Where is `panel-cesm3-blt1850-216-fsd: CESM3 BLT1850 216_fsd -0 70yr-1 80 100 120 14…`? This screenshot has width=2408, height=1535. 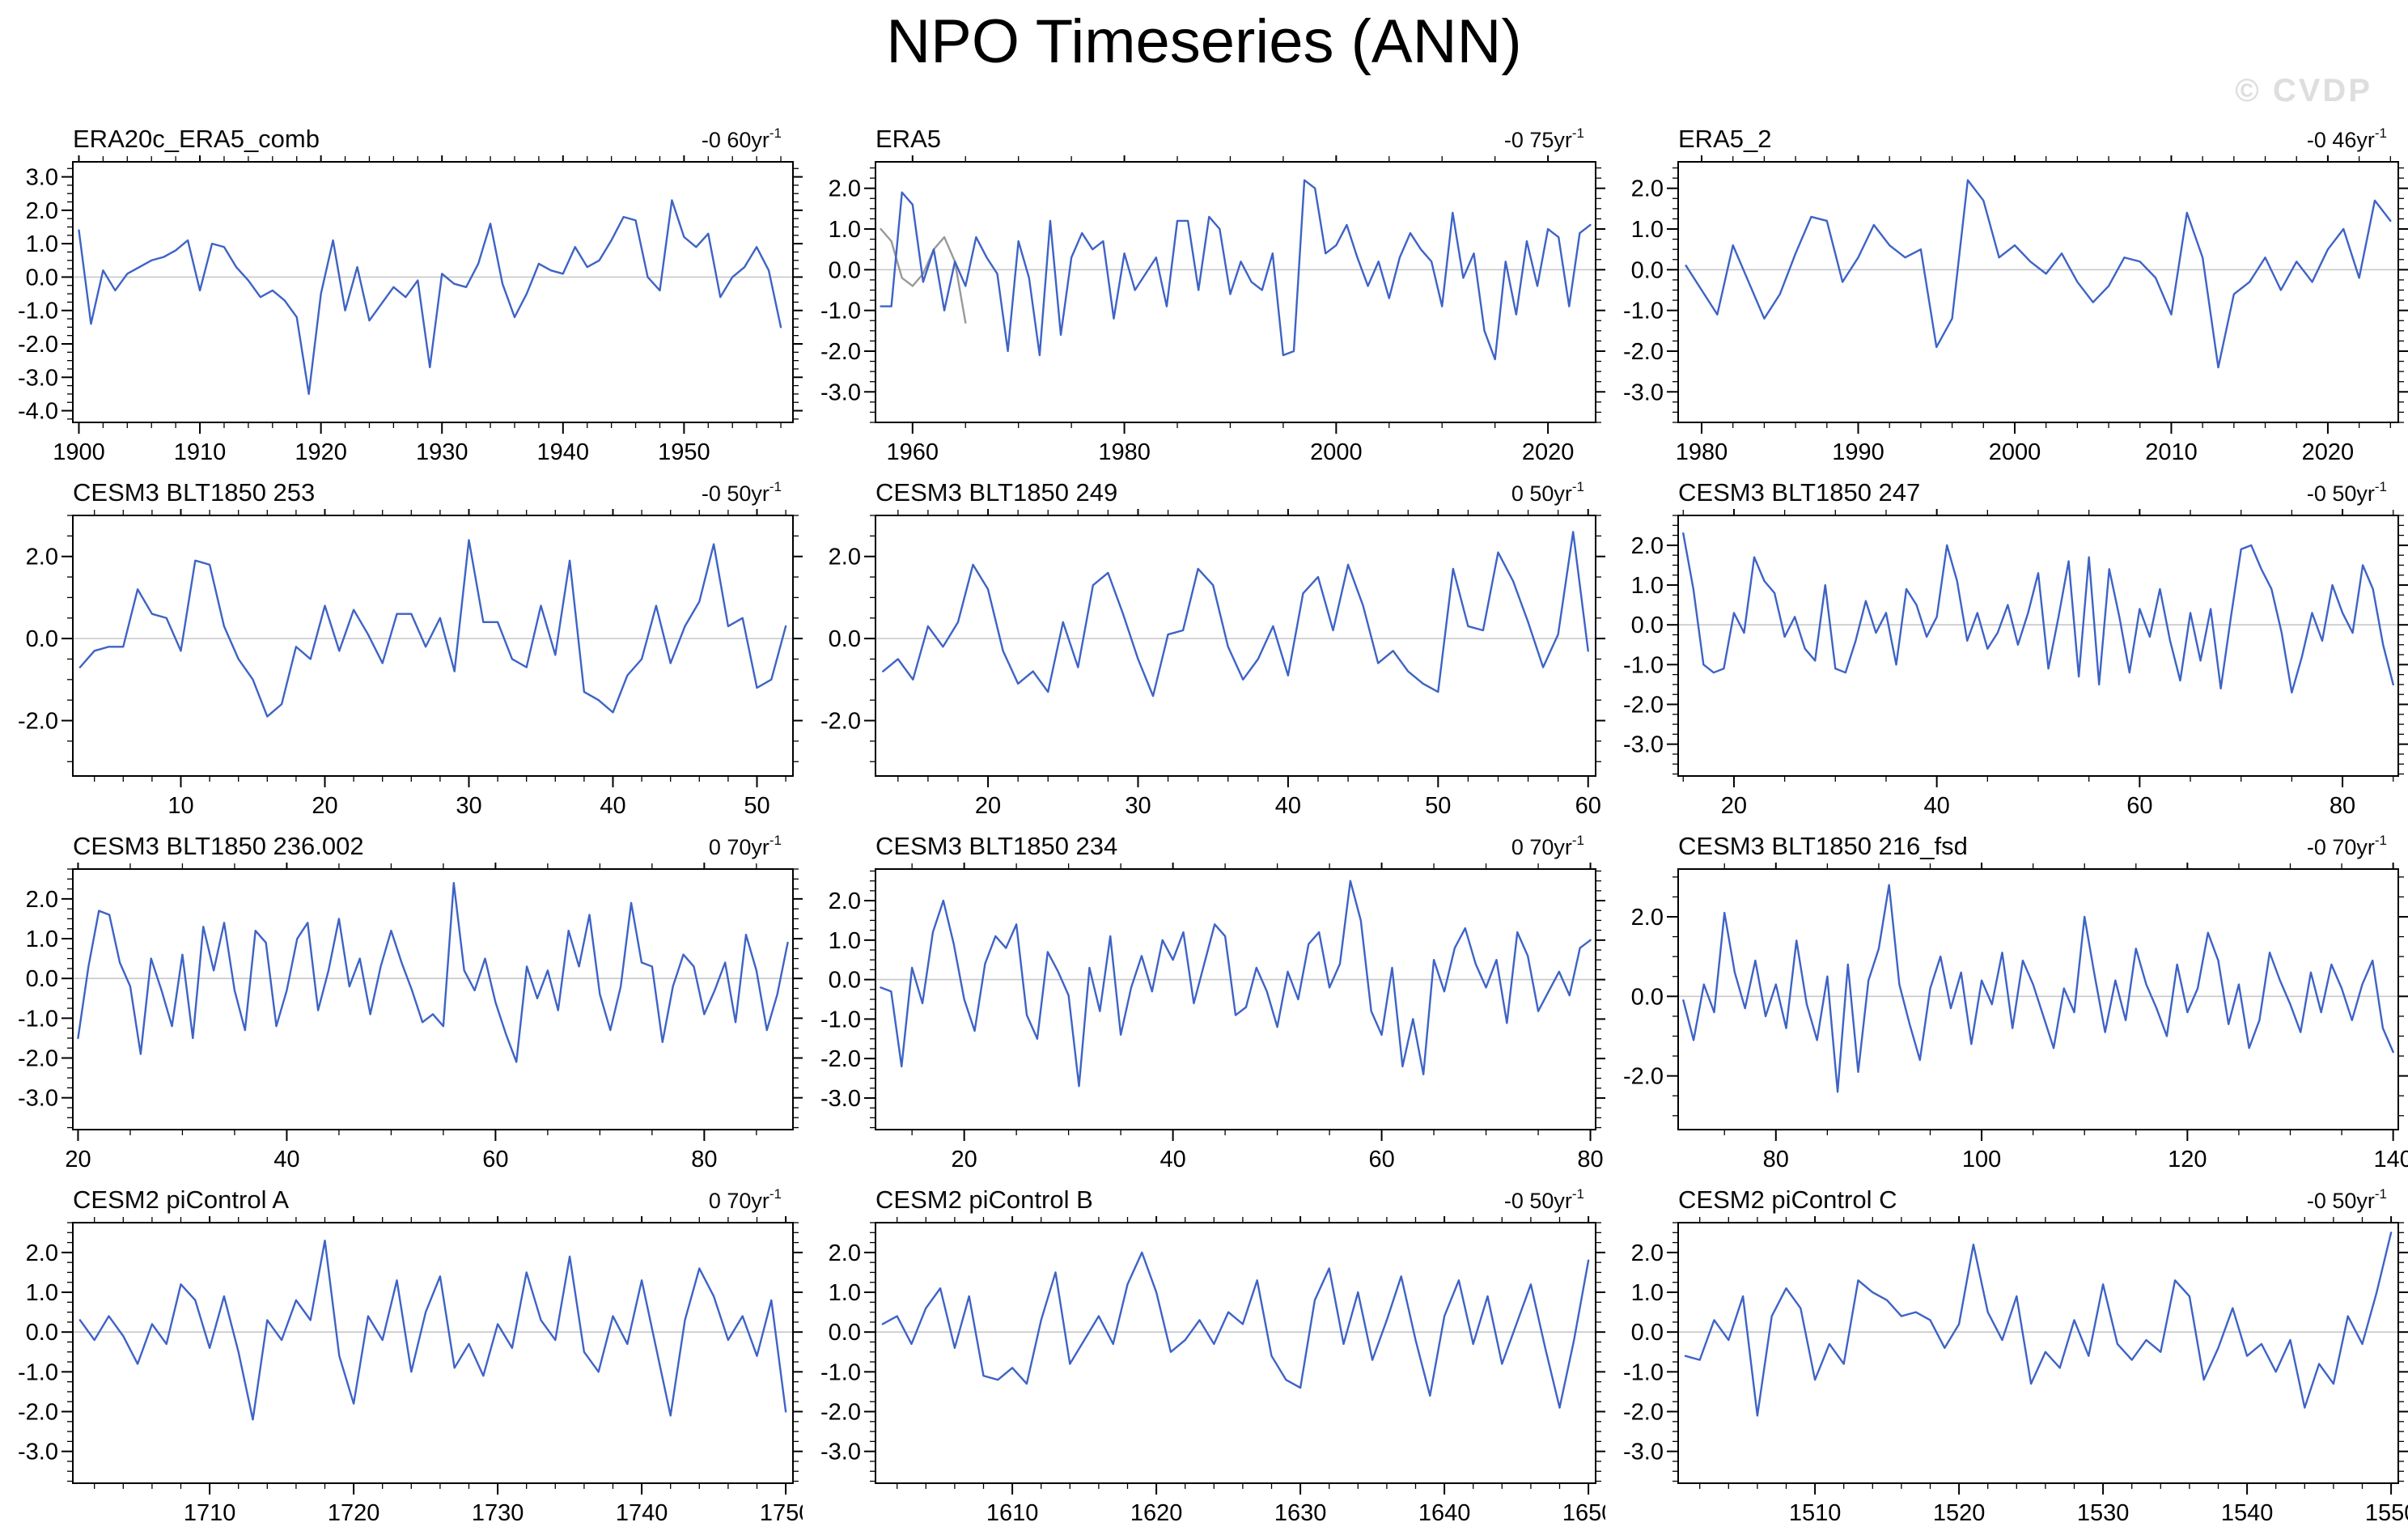 panel-cesm3-blt1850-216-fsd: CESM3 BLT1850 216_fsd -0 70yr-1 80 100 120 14… is located at coordinates (2006, 999).